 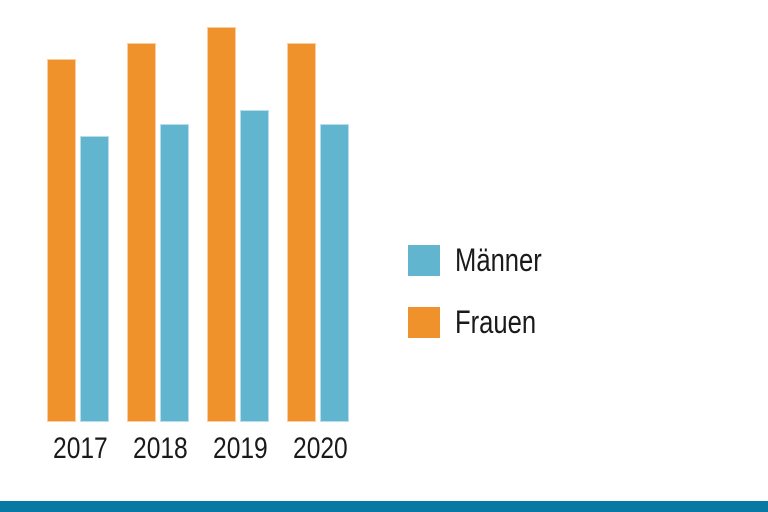 What do you see at coordinates (61, 240) in the screenshot?
I see `bar-frauen-2017` at bounding box center [61, 240].